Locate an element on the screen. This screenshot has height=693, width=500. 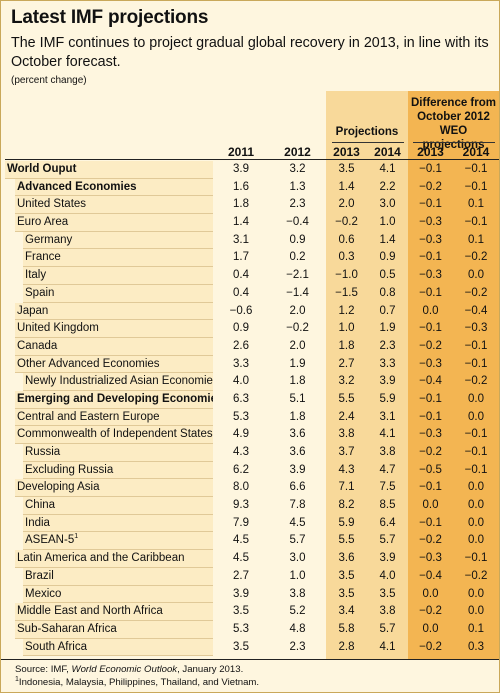
cell-value: 2.8 is located at coordinates (346, 646).